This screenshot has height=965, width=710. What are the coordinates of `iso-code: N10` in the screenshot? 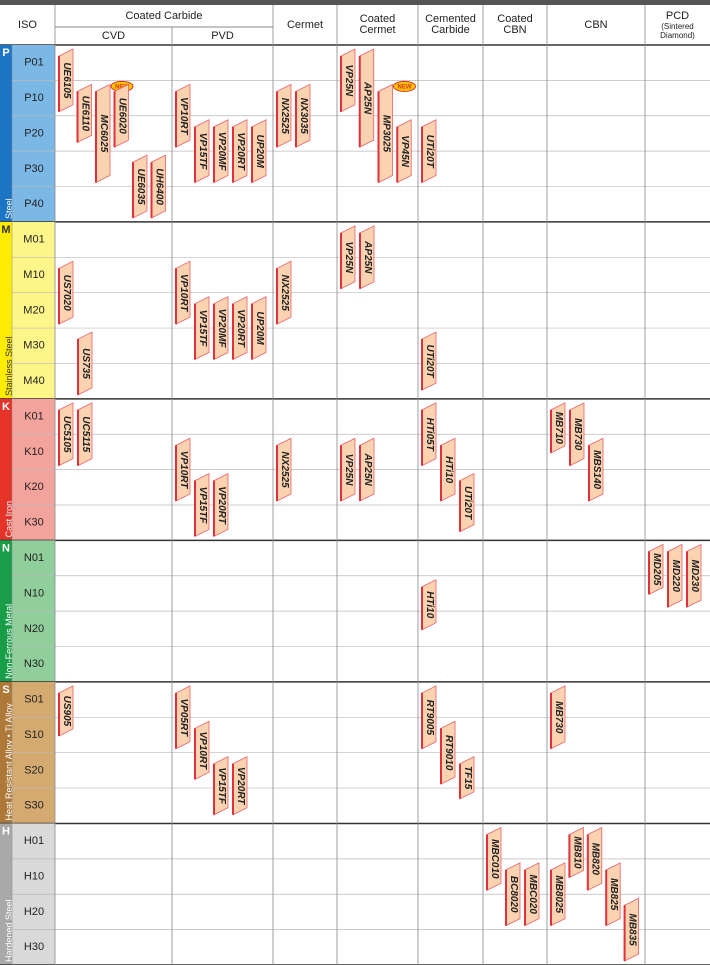 It's located at (34, 593).